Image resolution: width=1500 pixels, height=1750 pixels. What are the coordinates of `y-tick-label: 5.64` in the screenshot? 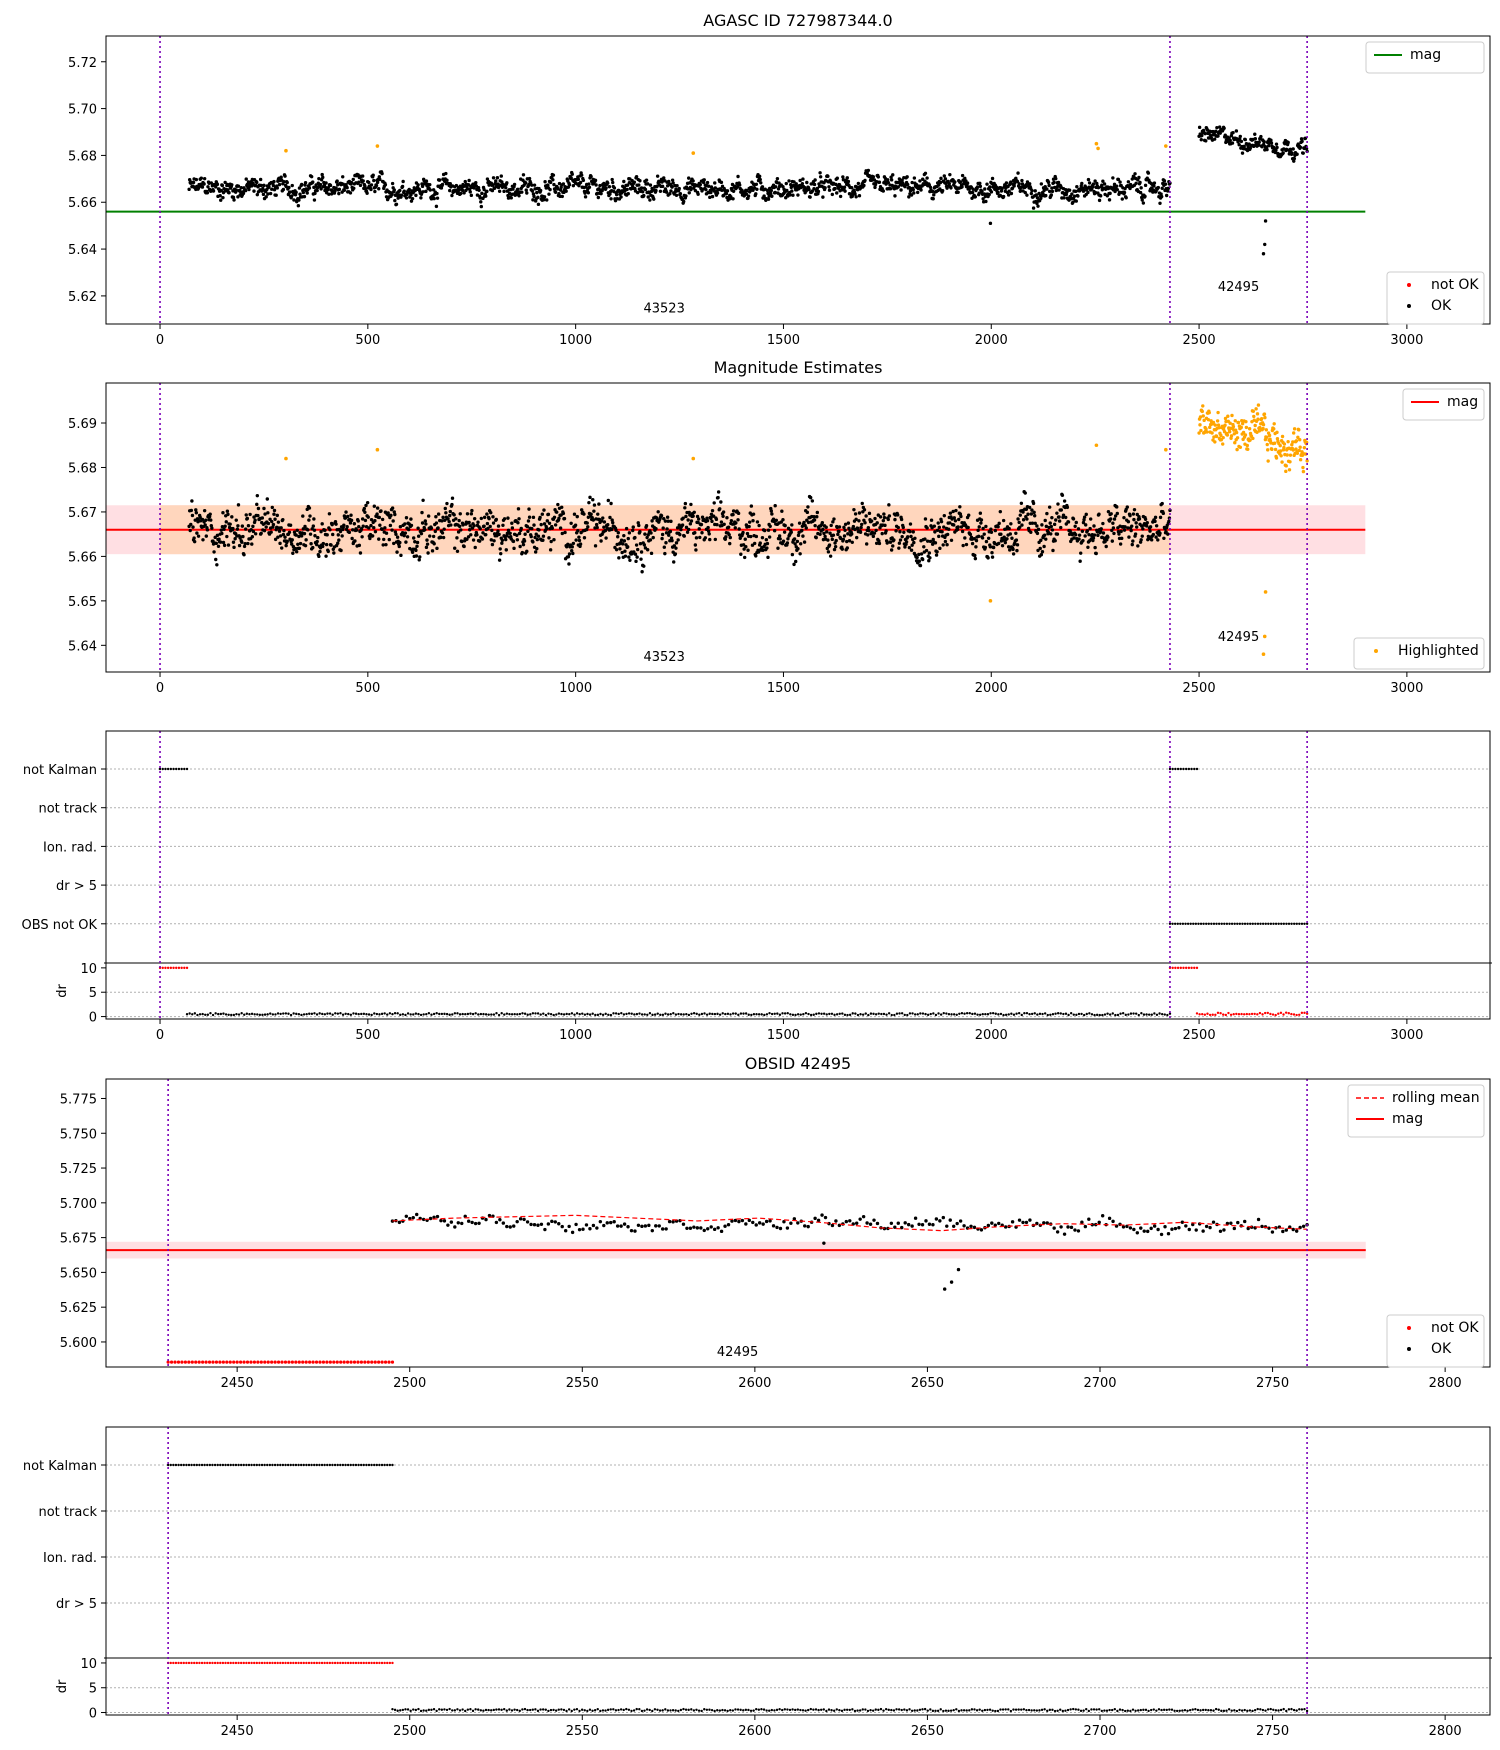 It's located at (82, 646).